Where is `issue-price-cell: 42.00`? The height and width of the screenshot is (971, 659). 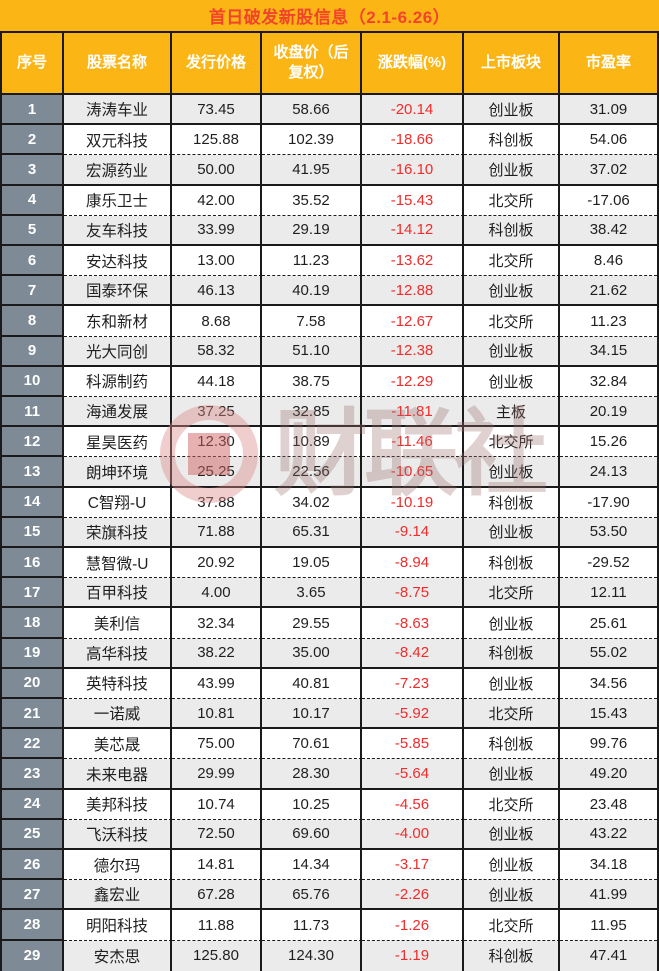 issue-price-cell: 42.00 is located at coordinates (217, 200).